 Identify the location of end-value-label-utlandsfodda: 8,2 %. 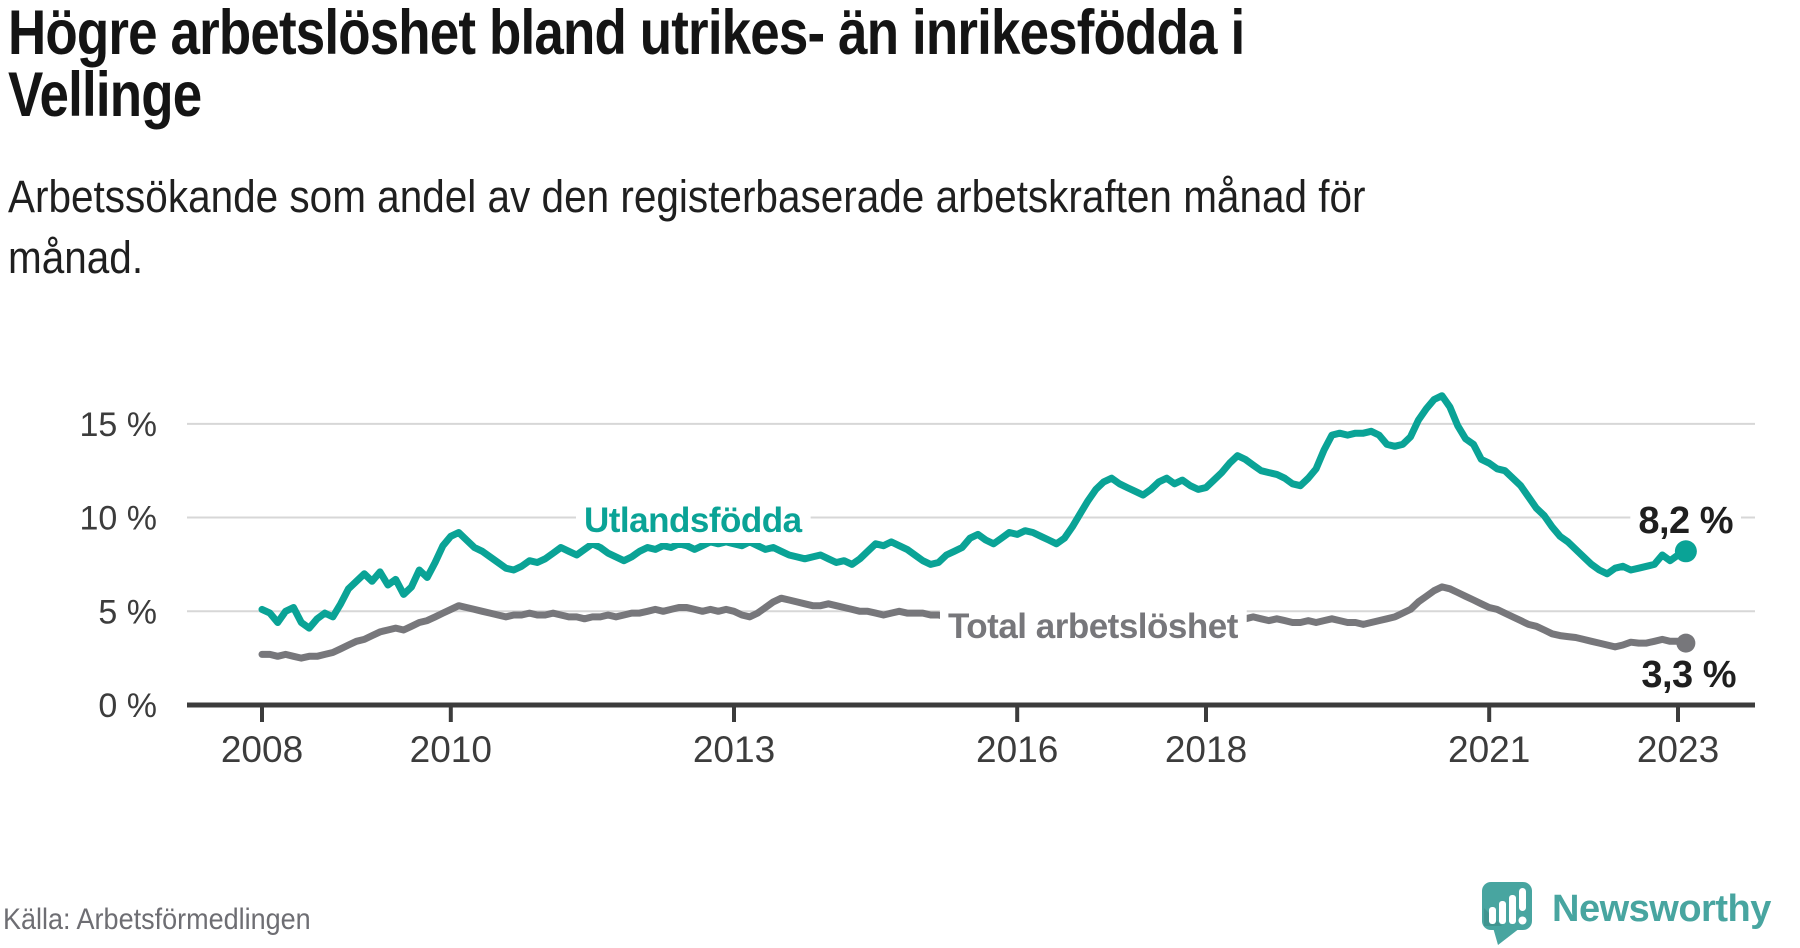
(1685, 521).